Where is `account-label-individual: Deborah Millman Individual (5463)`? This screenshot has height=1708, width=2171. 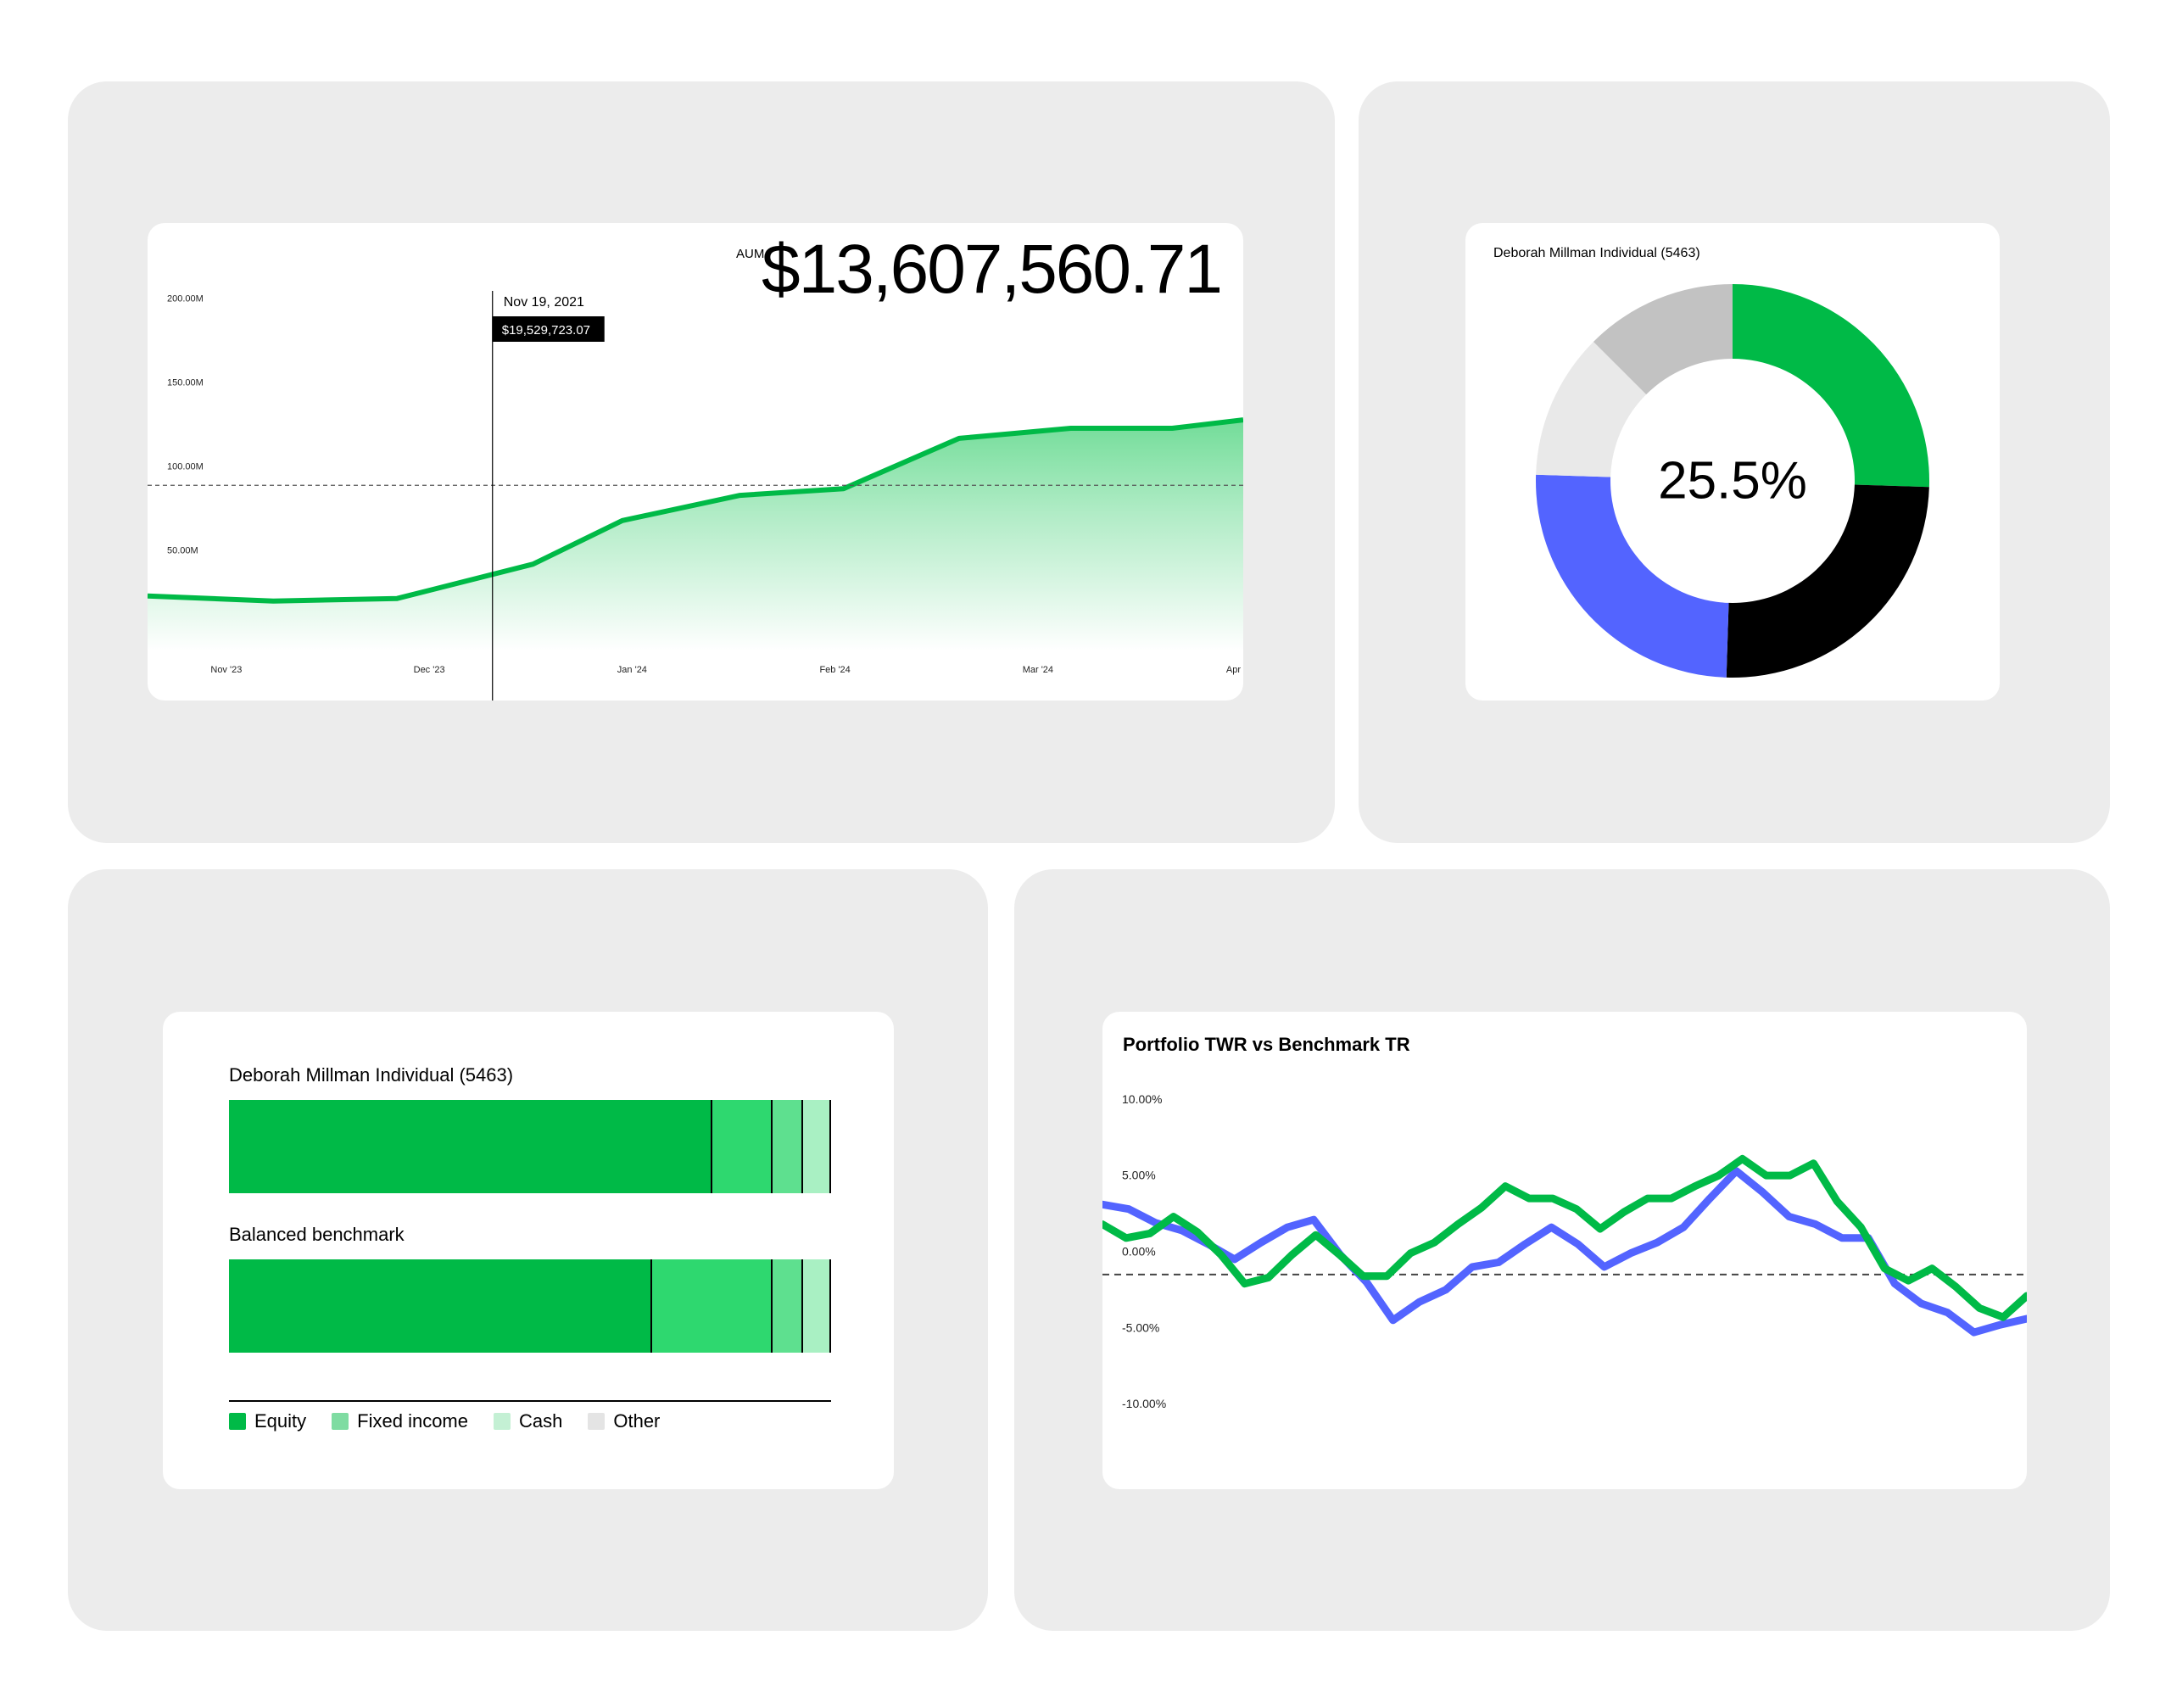
account-label-individual: Deborah Millman Individual (5463) is located at coordinates (371, 1075).